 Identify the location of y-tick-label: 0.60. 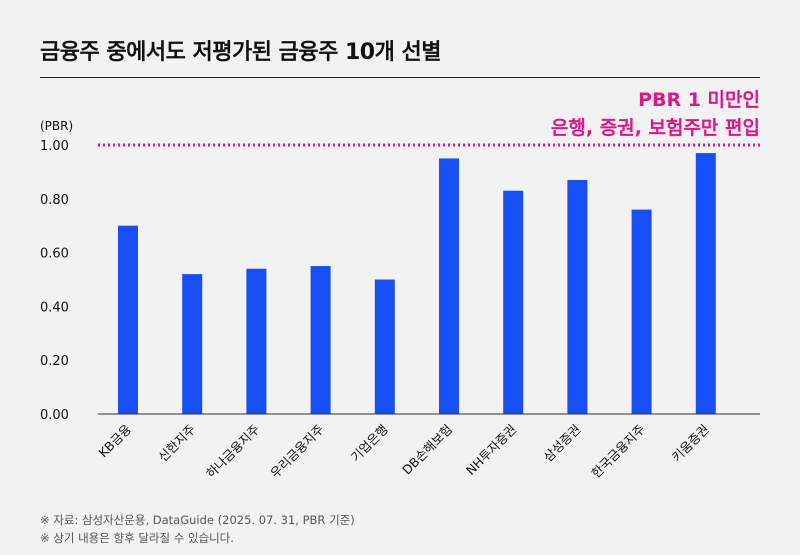
(54, 254).